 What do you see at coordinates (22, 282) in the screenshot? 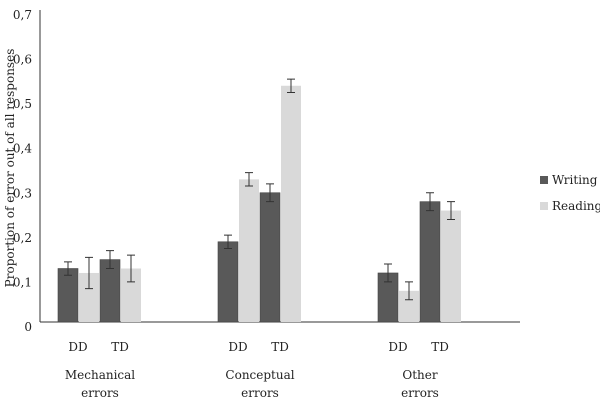
I see `y-tick-label: 0,1` at bounding box center [22, 282].